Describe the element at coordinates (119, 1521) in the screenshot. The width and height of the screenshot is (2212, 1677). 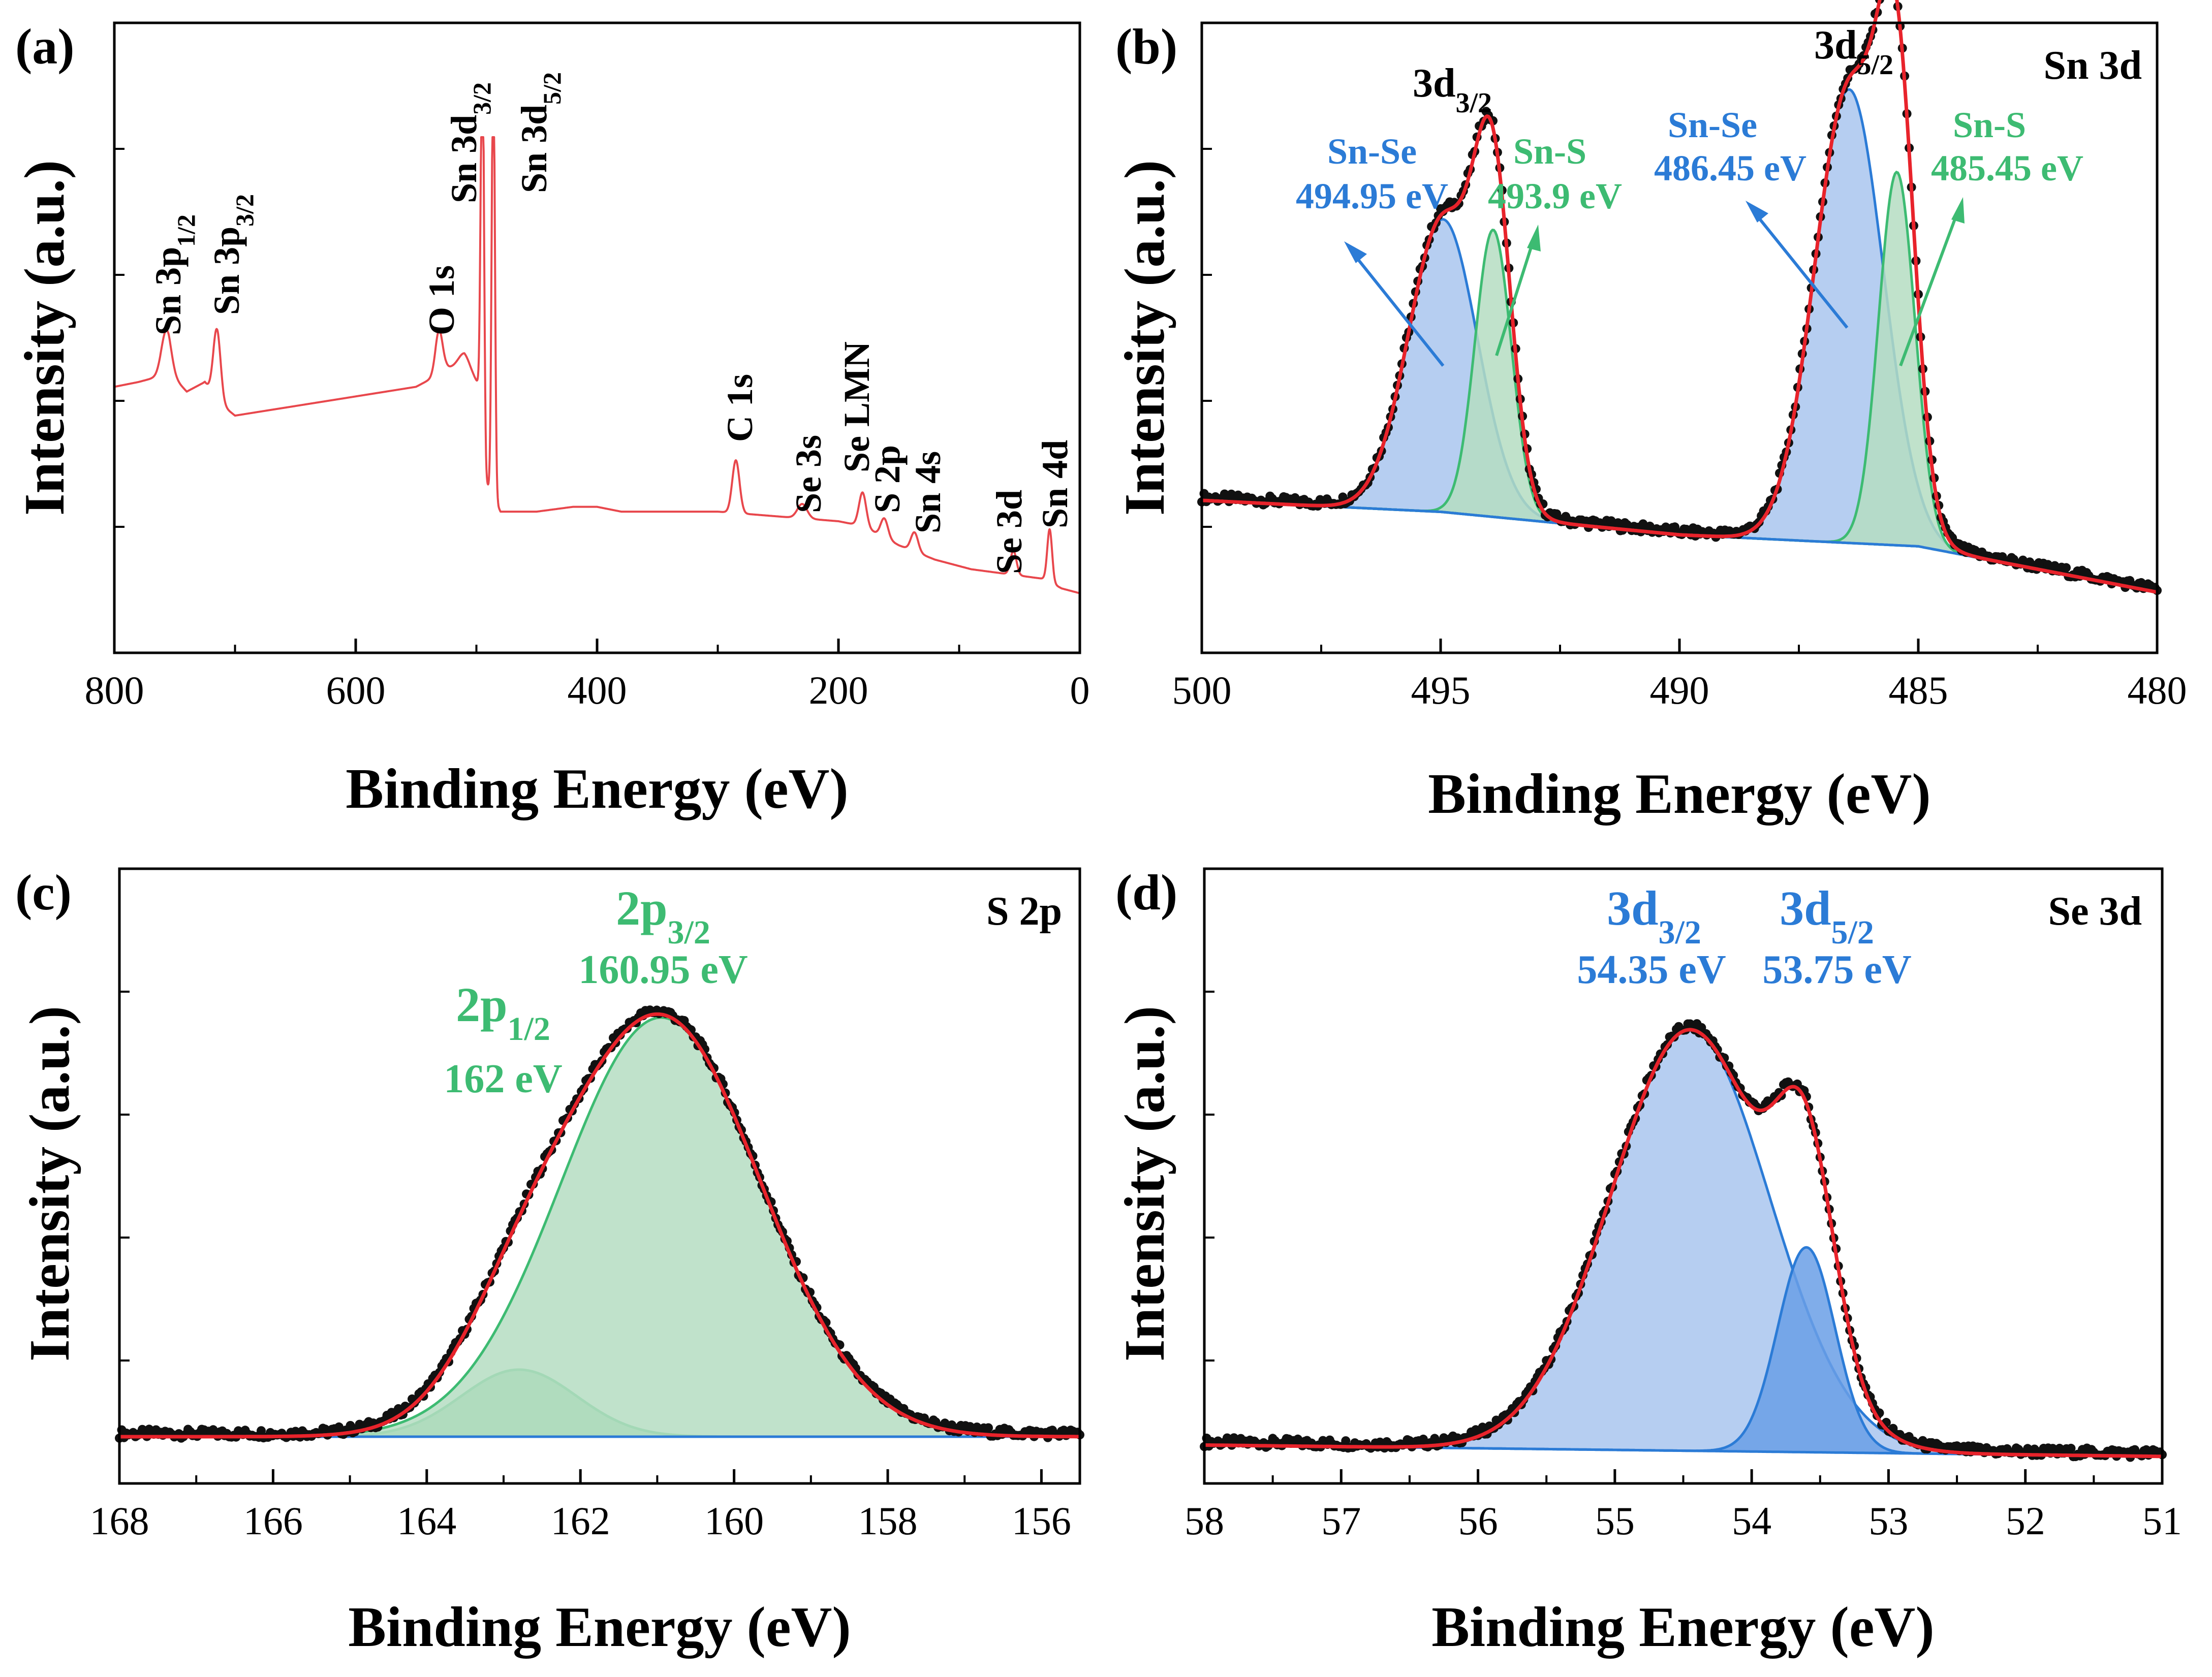
I see `x-tick-label-168: 168` at that location.